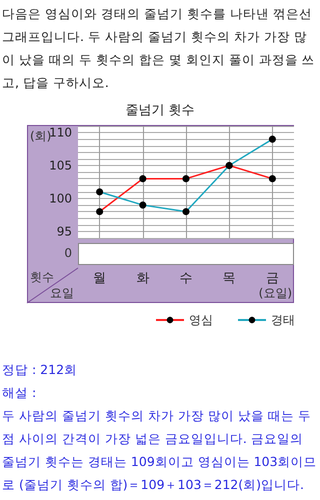  What do you see at coordinates (283, 320) in the screenshot?
I see `legend-label: 경태` at bounding box center [283, 320].